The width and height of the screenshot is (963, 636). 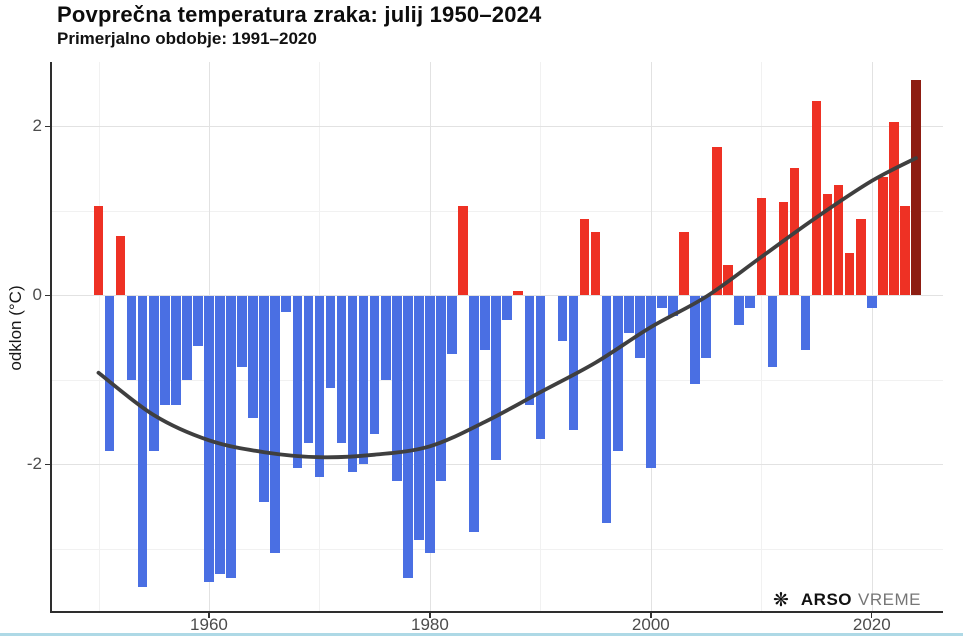 What do you see at coordinates (51, 336) in the screenshot?
I see `y-axis-line` at bounding box center [51, 336].